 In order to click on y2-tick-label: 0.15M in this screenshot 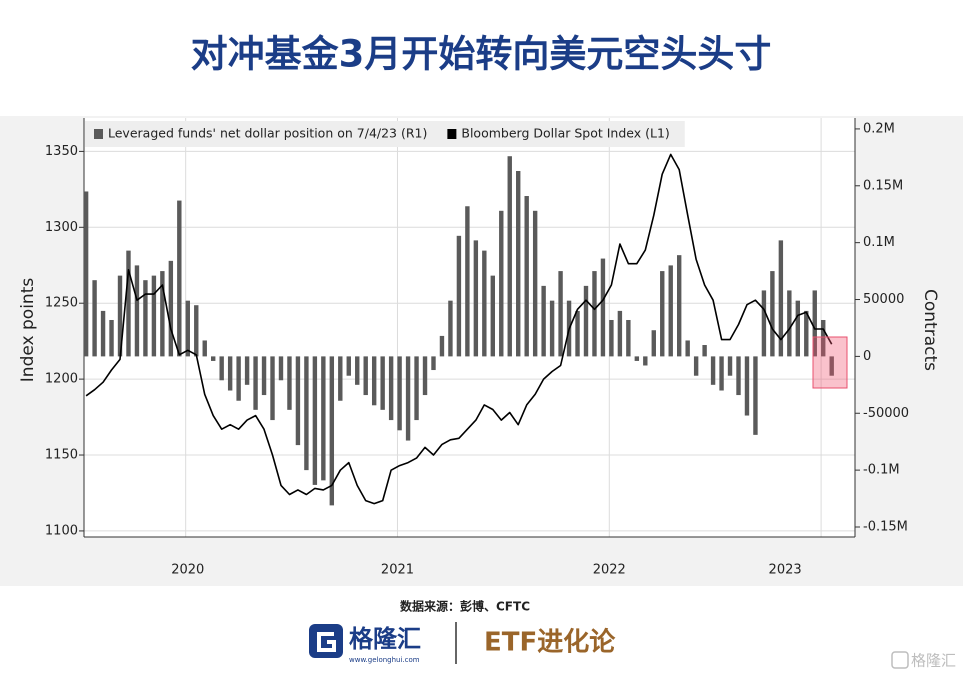, I will do `click(883, 185)`.